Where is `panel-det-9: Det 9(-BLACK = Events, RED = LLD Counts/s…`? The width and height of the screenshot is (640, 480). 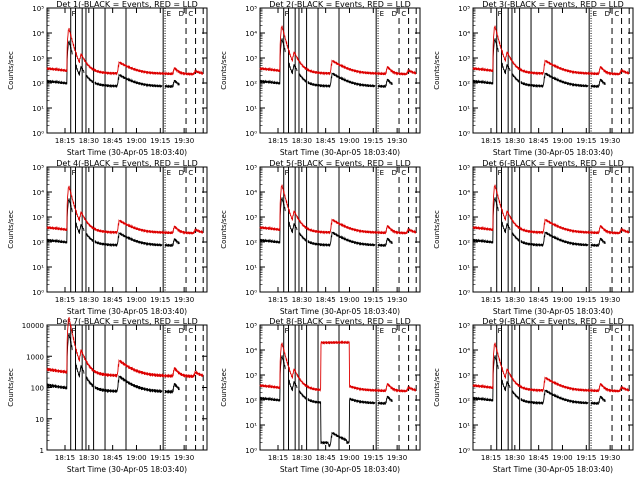
panel-det-9: Det 9(-BLACK = Events, RED = LLD Counts/s… is located at coordinates (533, 395).